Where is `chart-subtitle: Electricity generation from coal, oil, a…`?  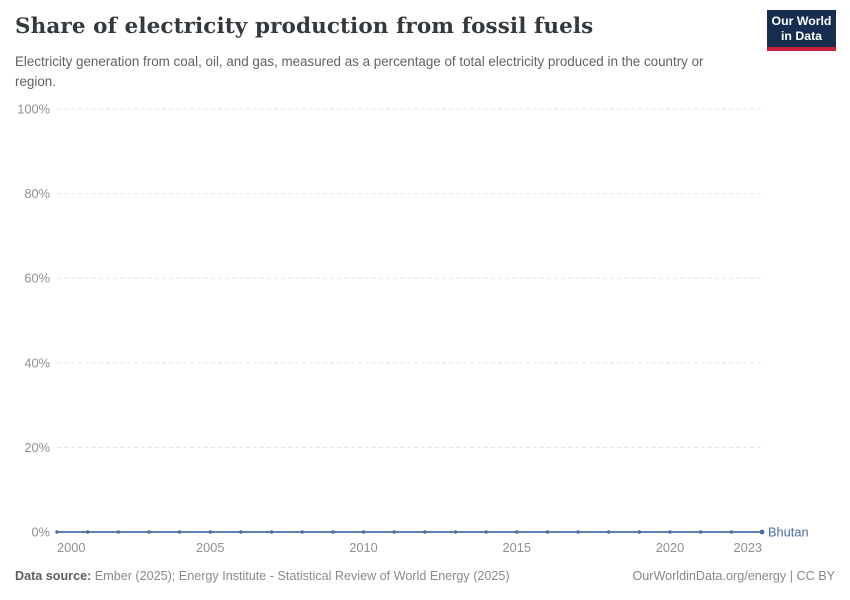 chart-subtitle: Electricity generation from coal, oil, a… is located at coordinates (359, 71).